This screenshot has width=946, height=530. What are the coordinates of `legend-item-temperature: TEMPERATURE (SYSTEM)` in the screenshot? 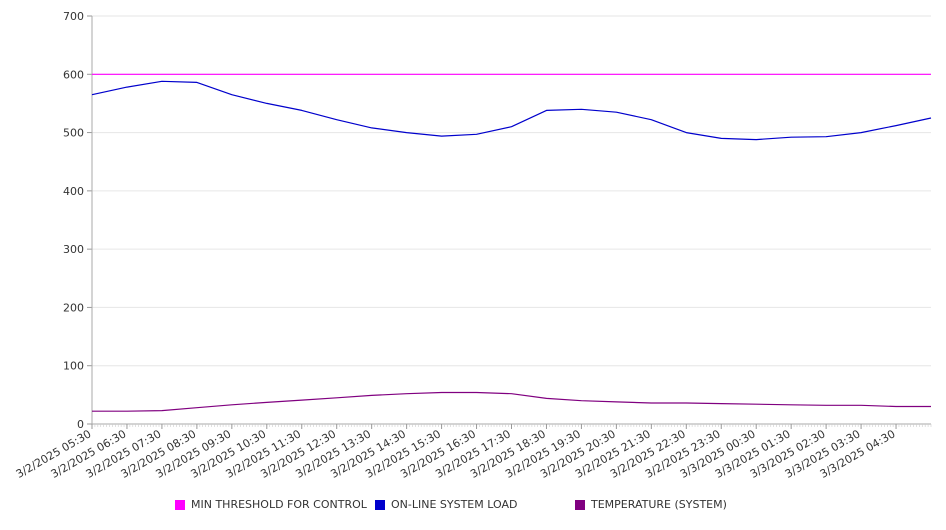 It's located at (651, 504).